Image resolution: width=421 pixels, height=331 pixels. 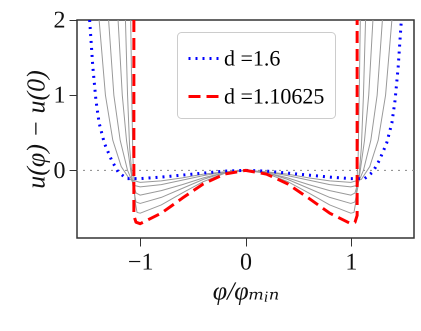 I want to click on x-axis-title: φ/φₘᵢₙ, so click(x=246, y=291).